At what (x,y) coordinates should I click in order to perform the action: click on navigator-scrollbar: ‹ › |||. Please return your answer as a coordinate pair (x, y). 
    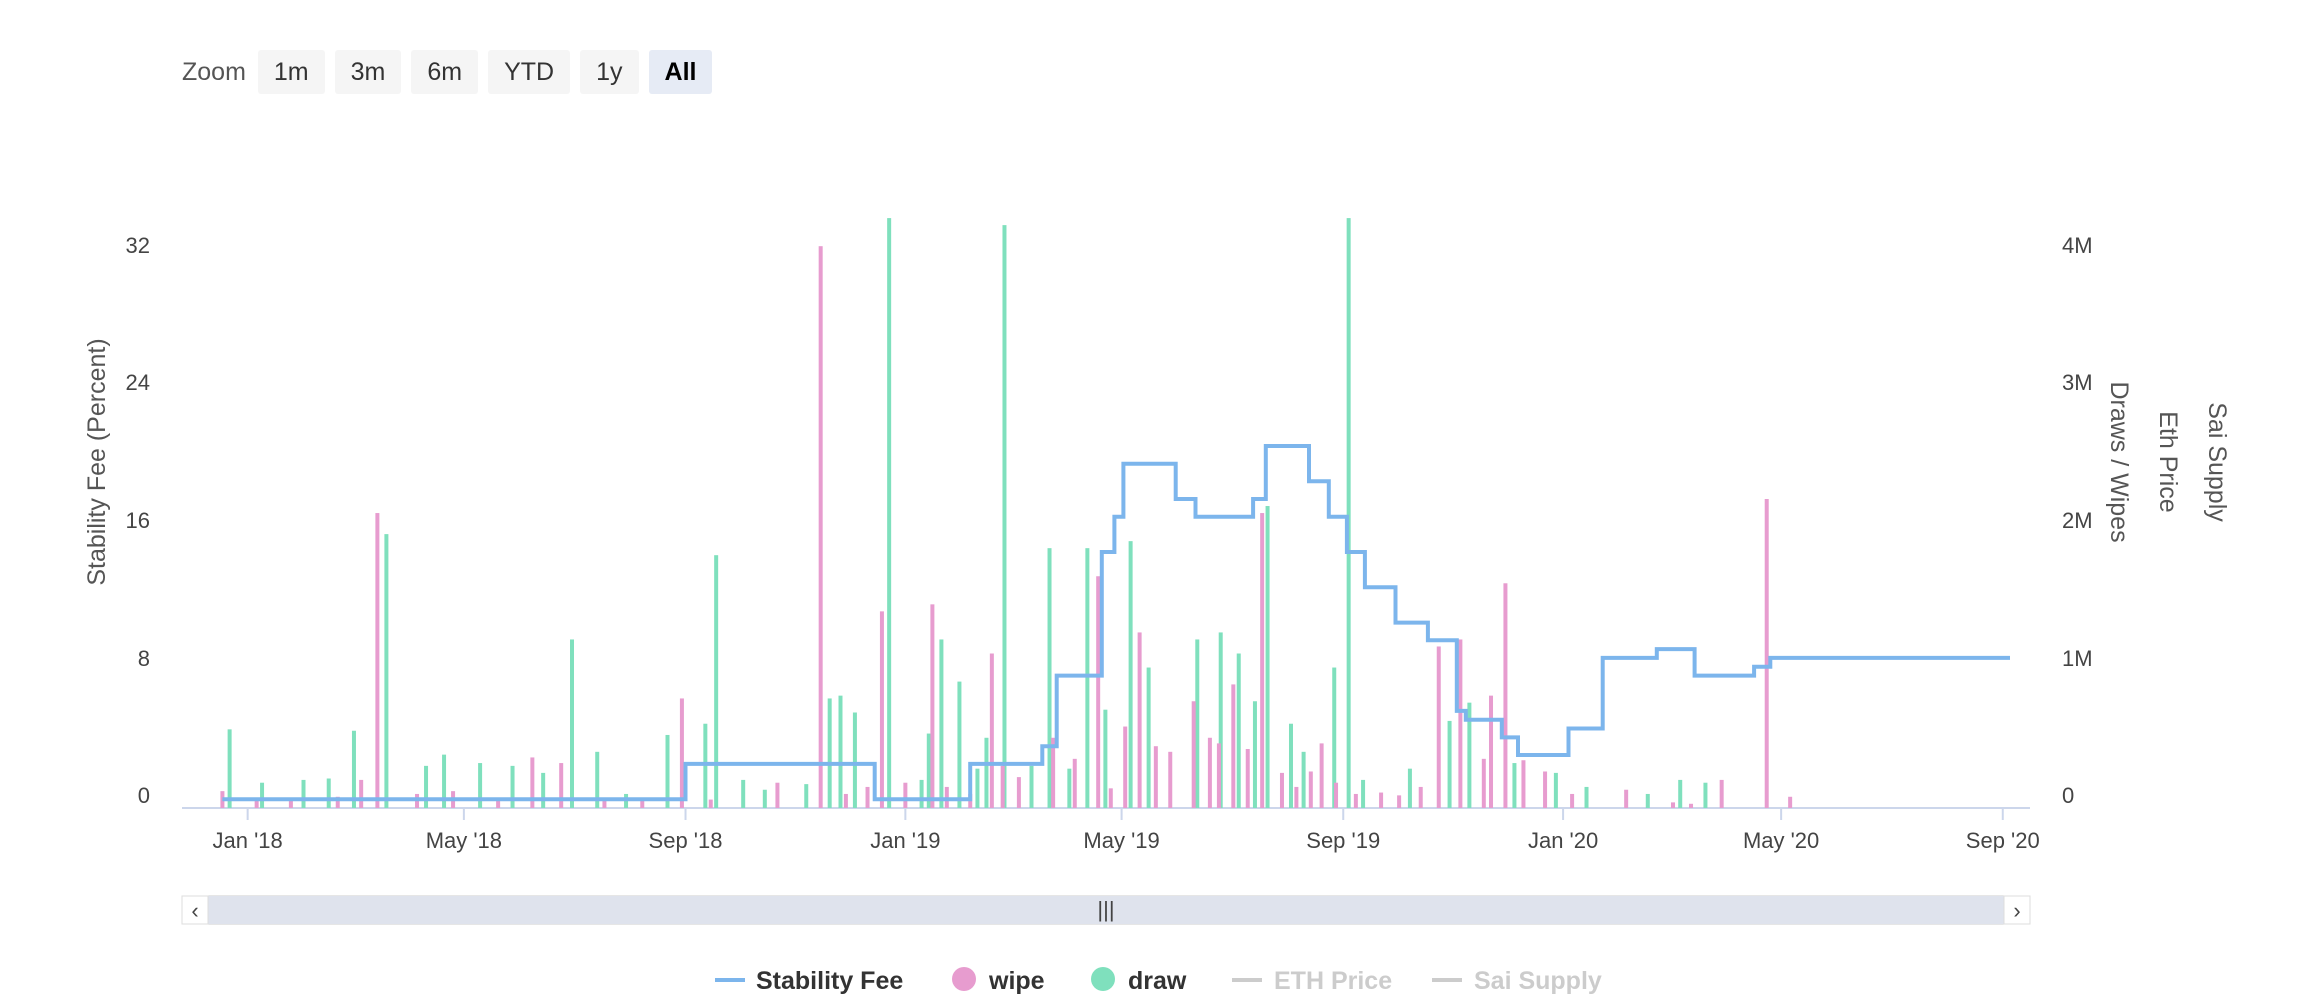
    Looking at the image, I should click on (1106, 910).